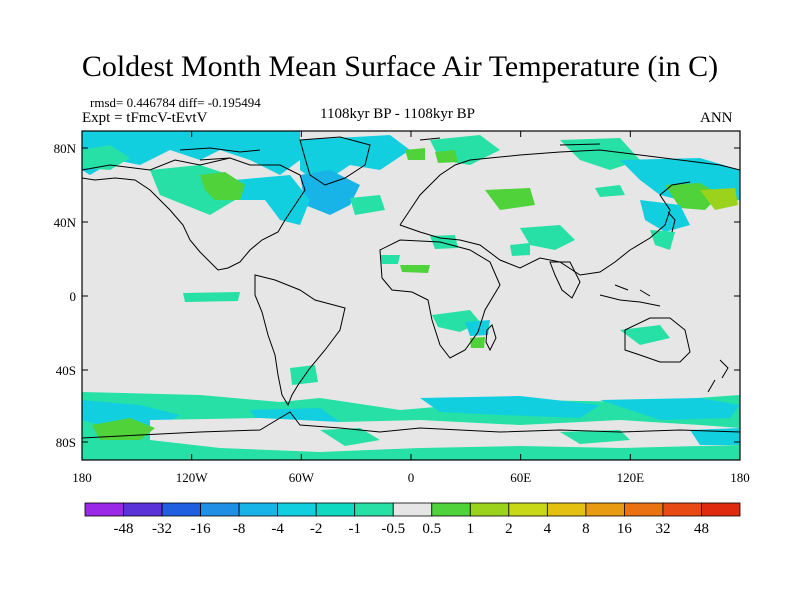 The width and height of the screenshot is (800, 600). What do you see at coordinates (520, 477) in the screenshot?
I see `lon-label: 60E` at bounding box center [520, 477].